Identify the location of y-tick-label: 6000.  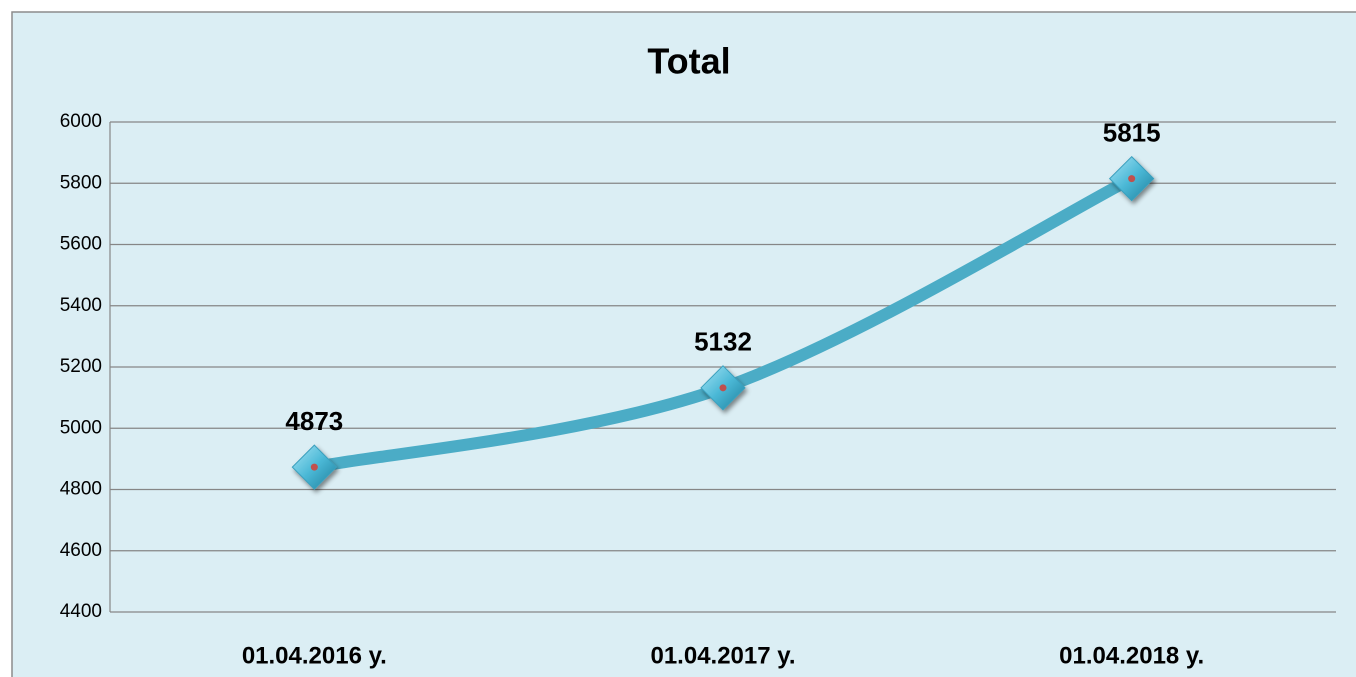
(81, 121).